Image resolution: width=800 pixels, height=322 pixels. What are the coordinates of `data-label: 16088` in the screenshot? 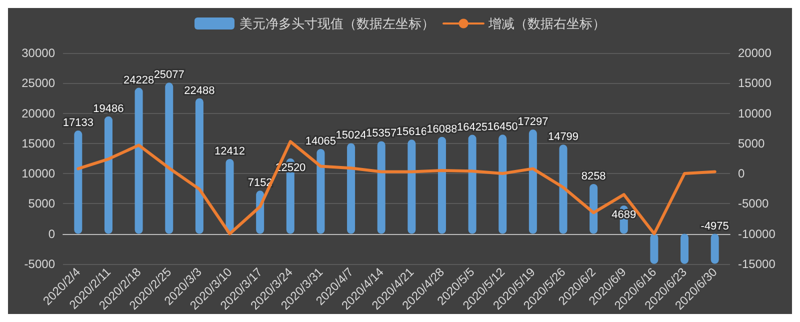 It's located at (442, 129).